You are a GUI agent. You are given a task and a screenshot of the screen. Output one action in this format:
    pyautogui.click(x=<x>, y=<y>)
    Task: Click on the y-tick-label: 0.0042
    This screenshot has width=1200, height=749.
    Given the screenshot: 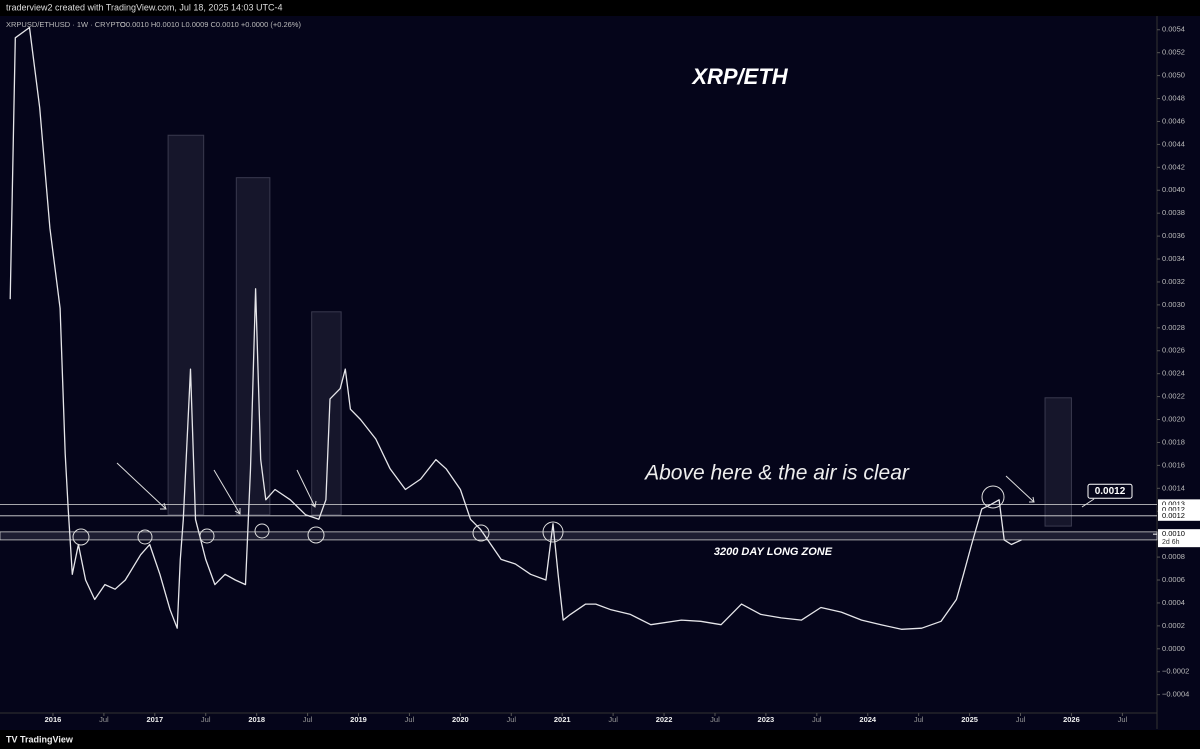 What is the action you would take?
    pyautogui.click(x=1173, y=166)
    